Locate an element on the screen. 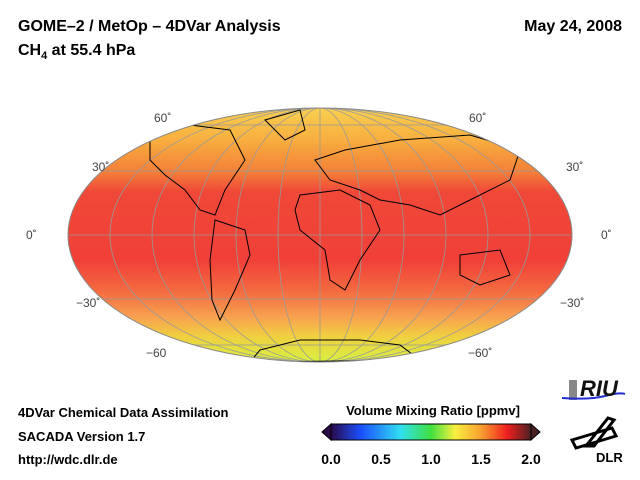 Image resolution: width=640 pixels, height=480 pixels. riu-logo-graphic is located at coordinates (593, 390).